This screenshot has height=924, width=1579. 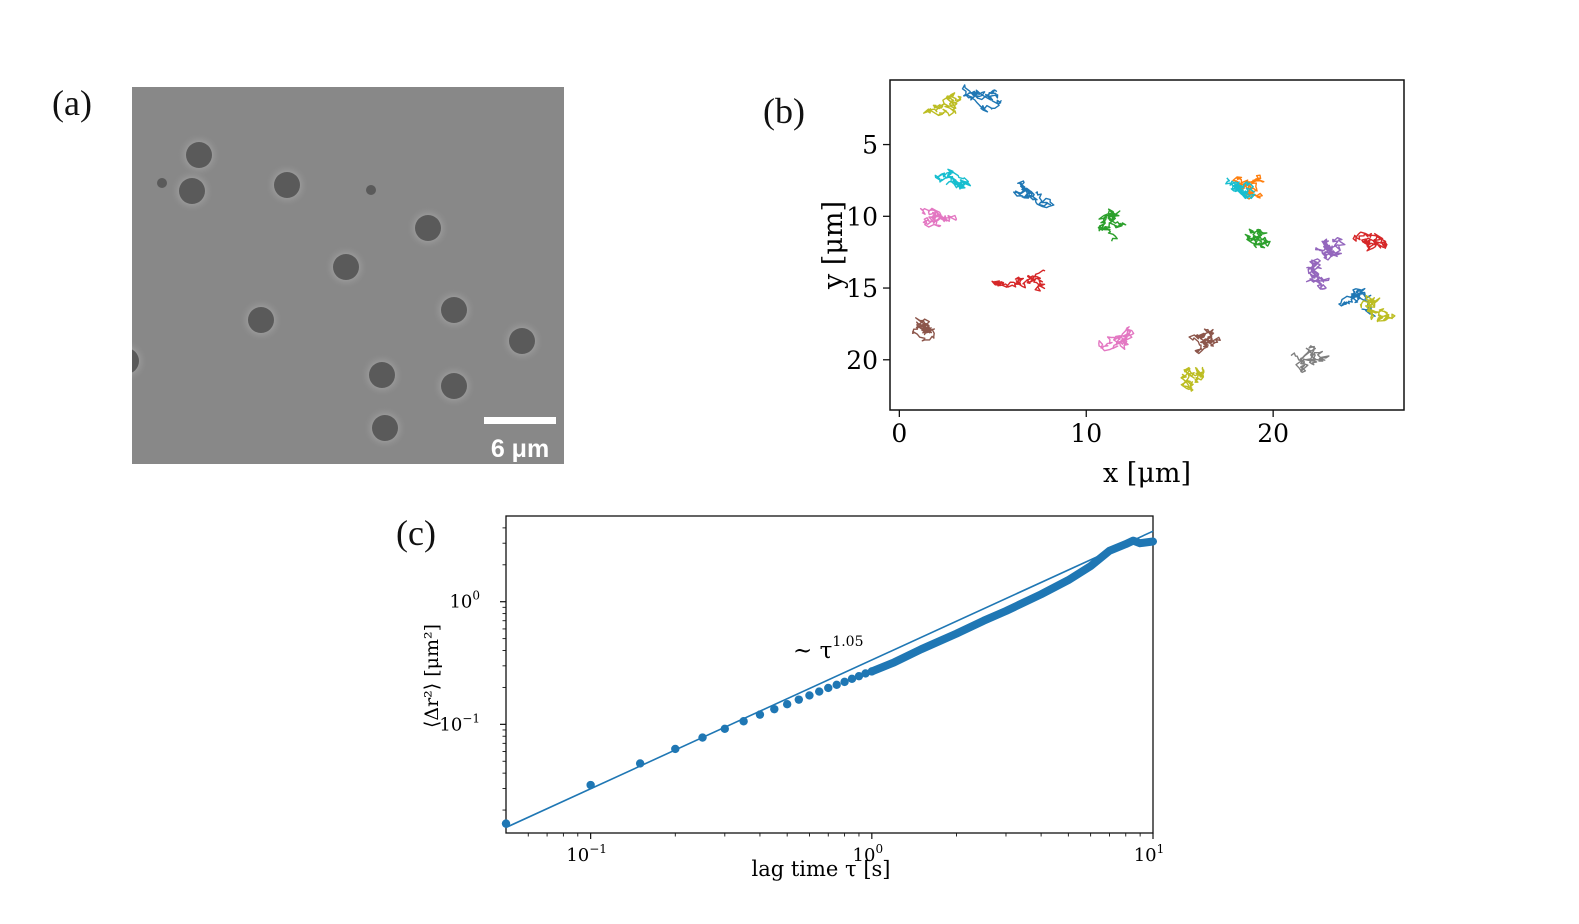 What do you see at coordinates (1149, 854) in the screenshot?
I see `x-tick-label: 10¹` at bounding box center [1149, 854].